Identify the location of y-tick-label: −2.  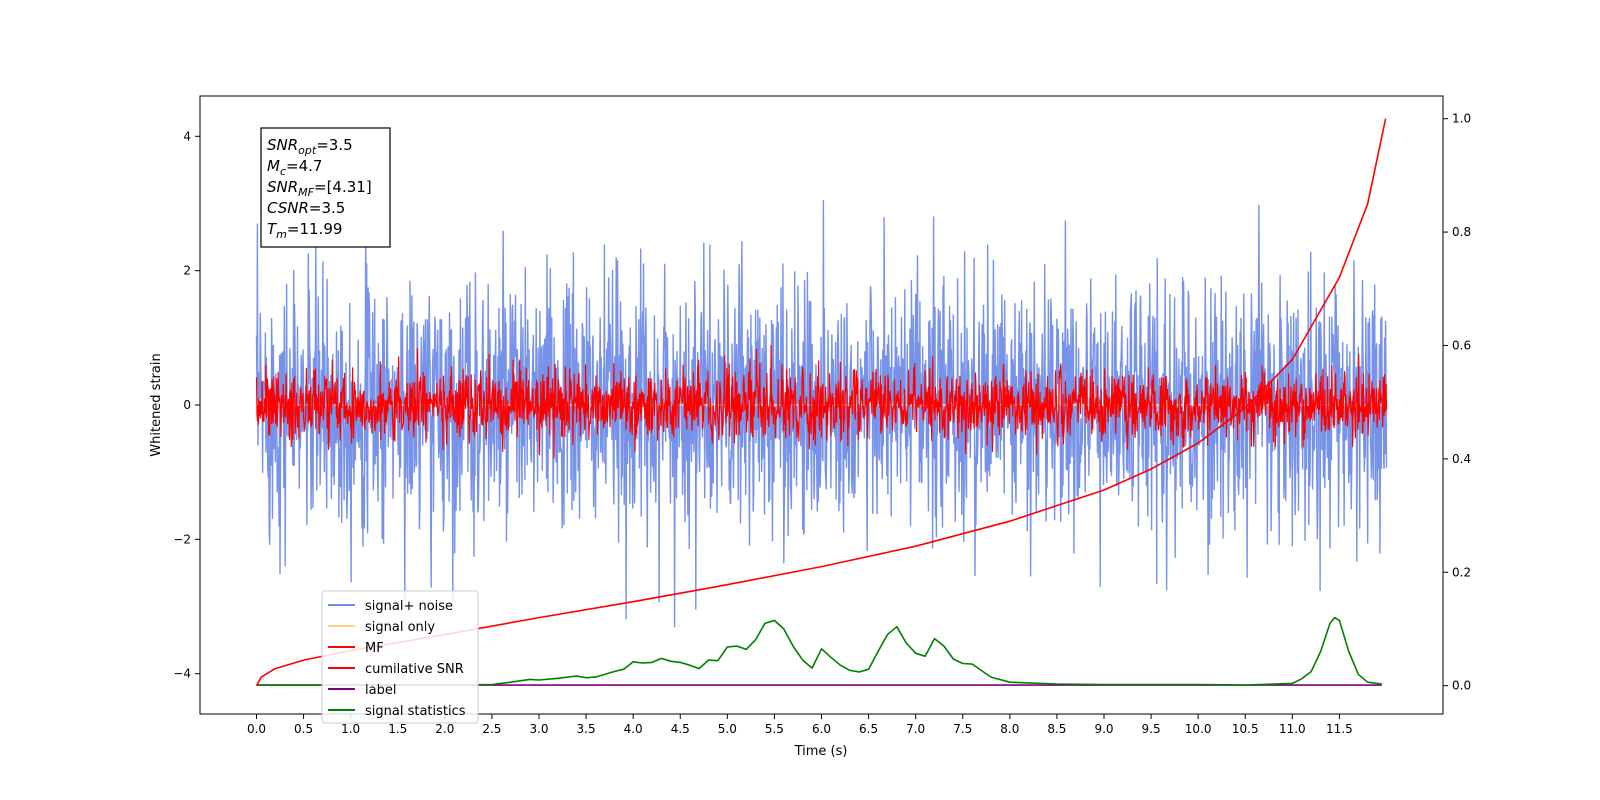
(182, 539).